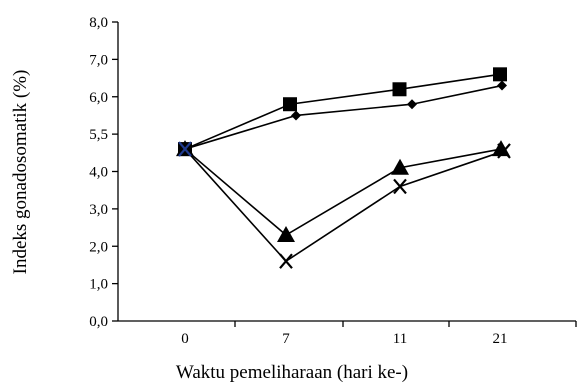  Describe the element at coordinates (98, 98) in the screenshot. I see `y-tick-label: 6,0` at that location.